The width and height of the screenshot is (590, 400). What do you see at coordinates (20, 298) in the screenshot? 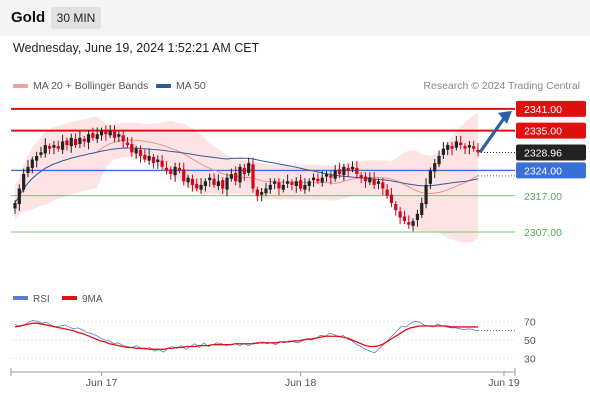
I see `rsi-legend-swatch` at bounding box center [20, 298].